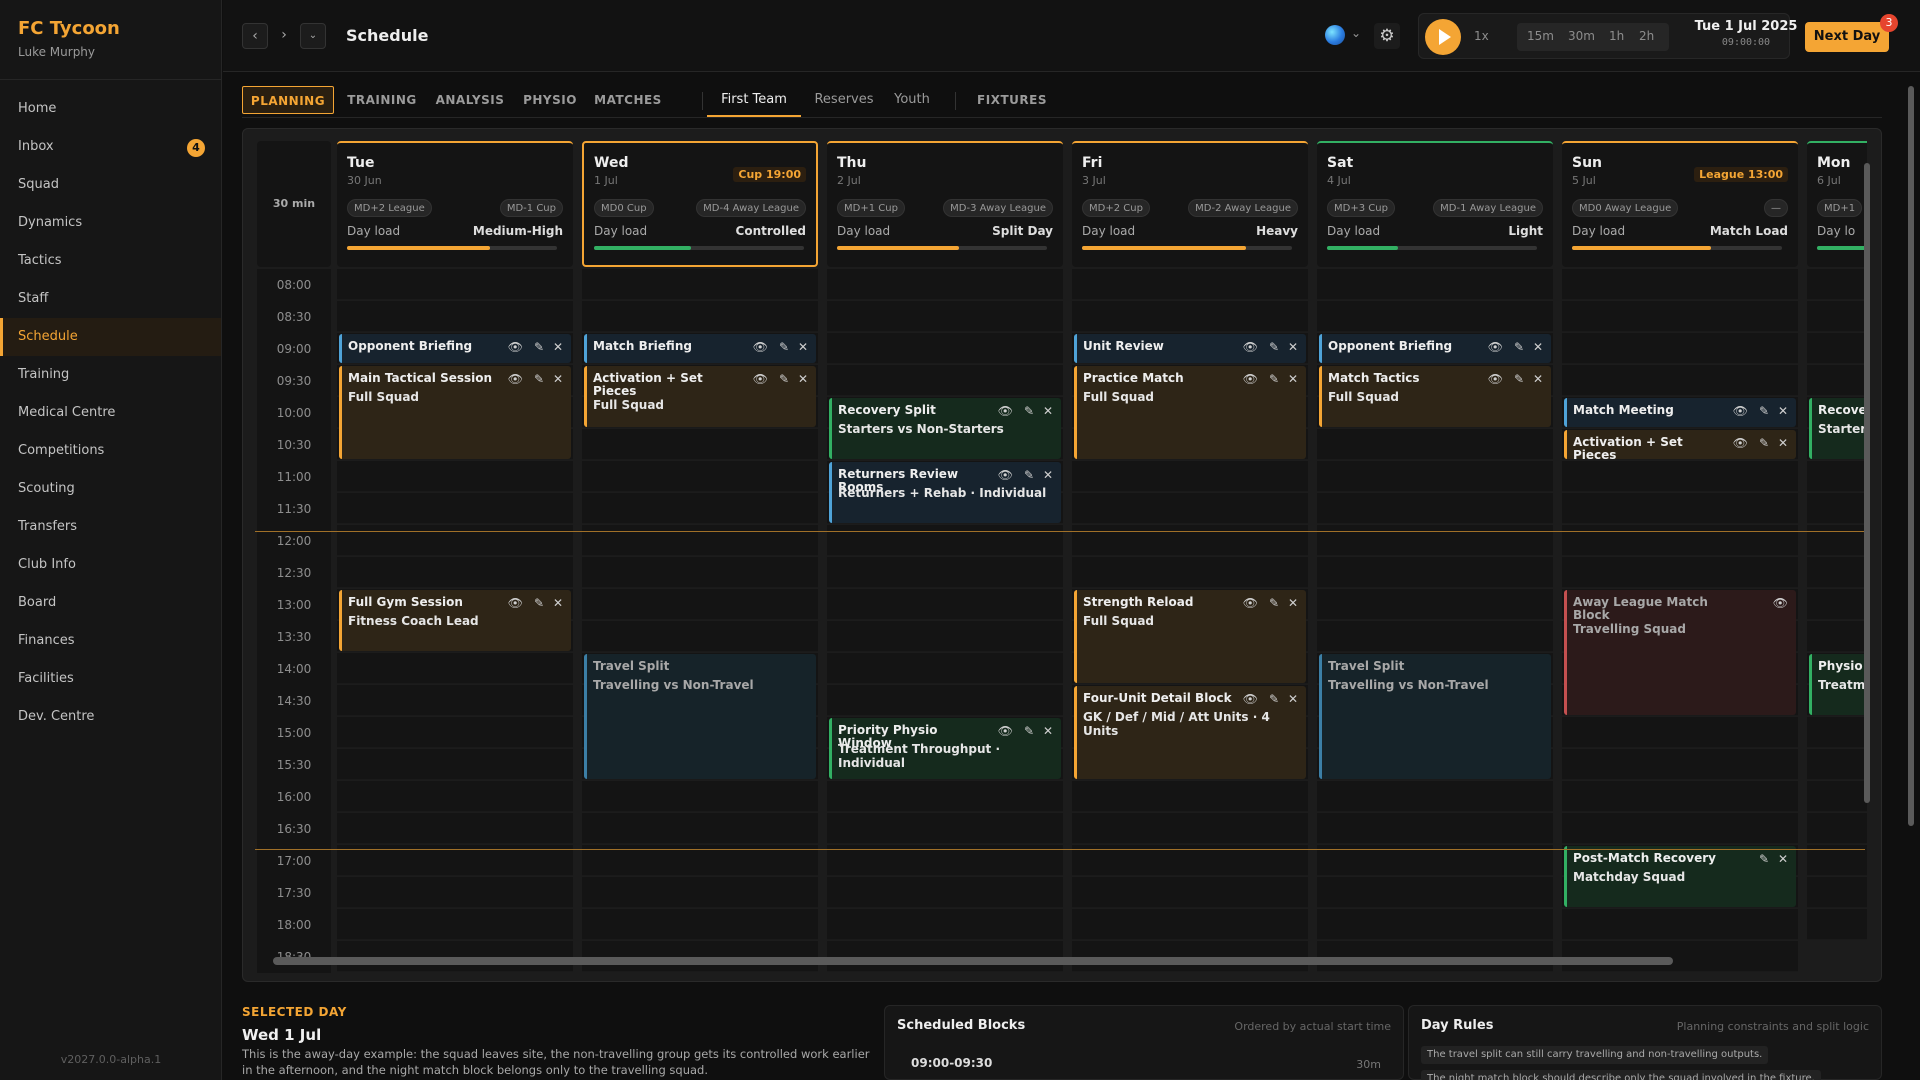  I want to click on schedule-block: Physio Treatm, so click(1838, 684).